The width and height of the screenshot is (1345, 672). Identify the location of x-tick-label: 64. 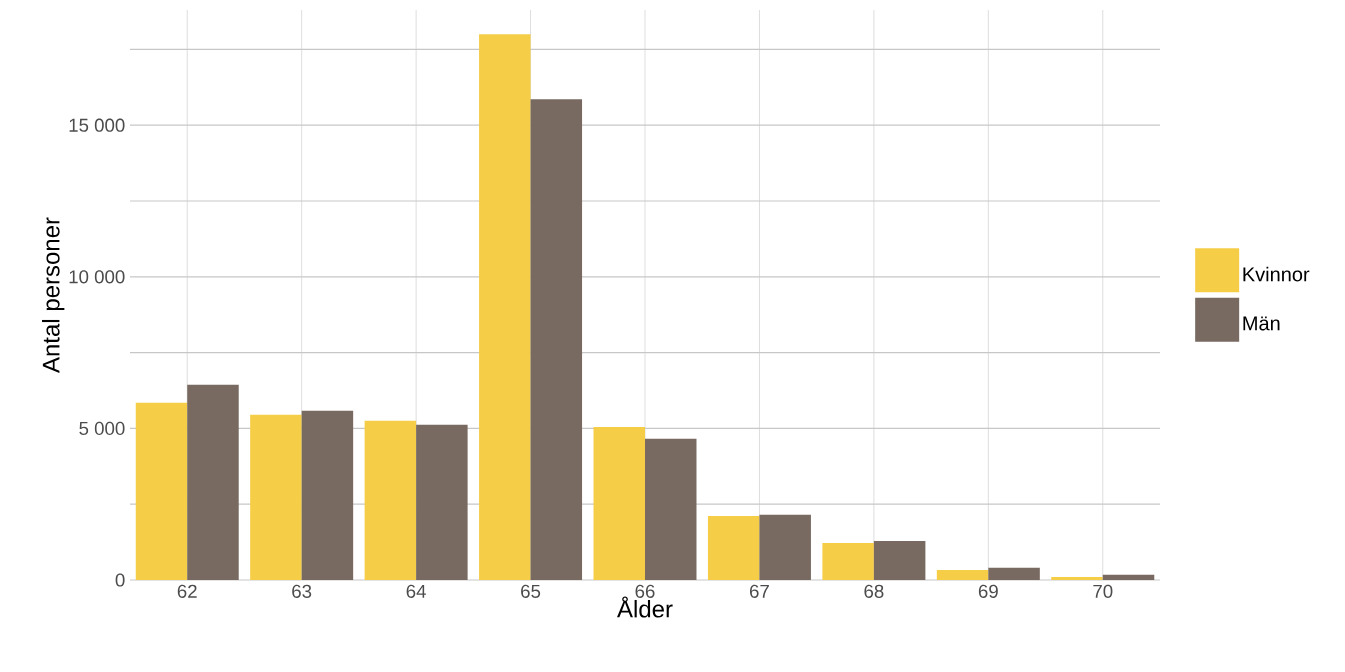
(416, 591).